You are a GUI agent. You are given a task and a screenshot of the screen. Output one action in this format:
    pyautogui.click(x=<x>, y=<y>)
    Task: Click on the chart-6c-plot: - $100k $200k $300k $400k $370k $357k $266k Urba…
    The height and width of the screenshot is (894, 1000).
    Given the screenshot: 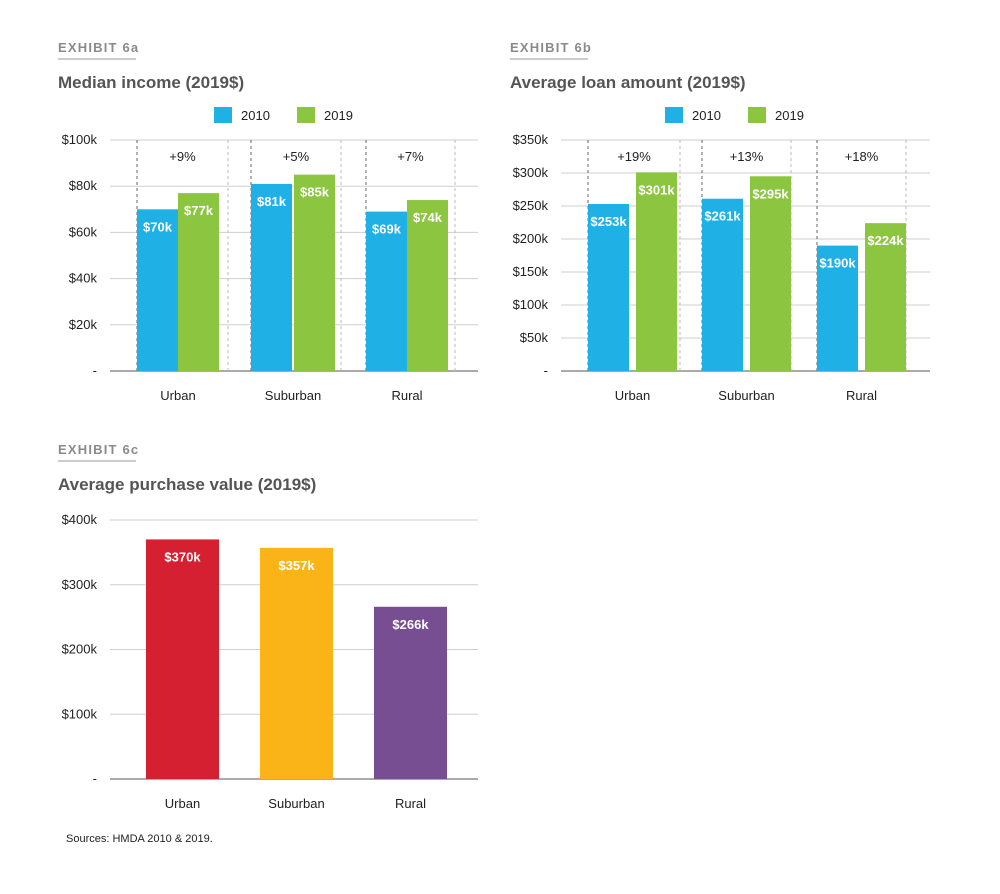 What is the action you would take?
    pyautogui.click(x=270, y=661)
    